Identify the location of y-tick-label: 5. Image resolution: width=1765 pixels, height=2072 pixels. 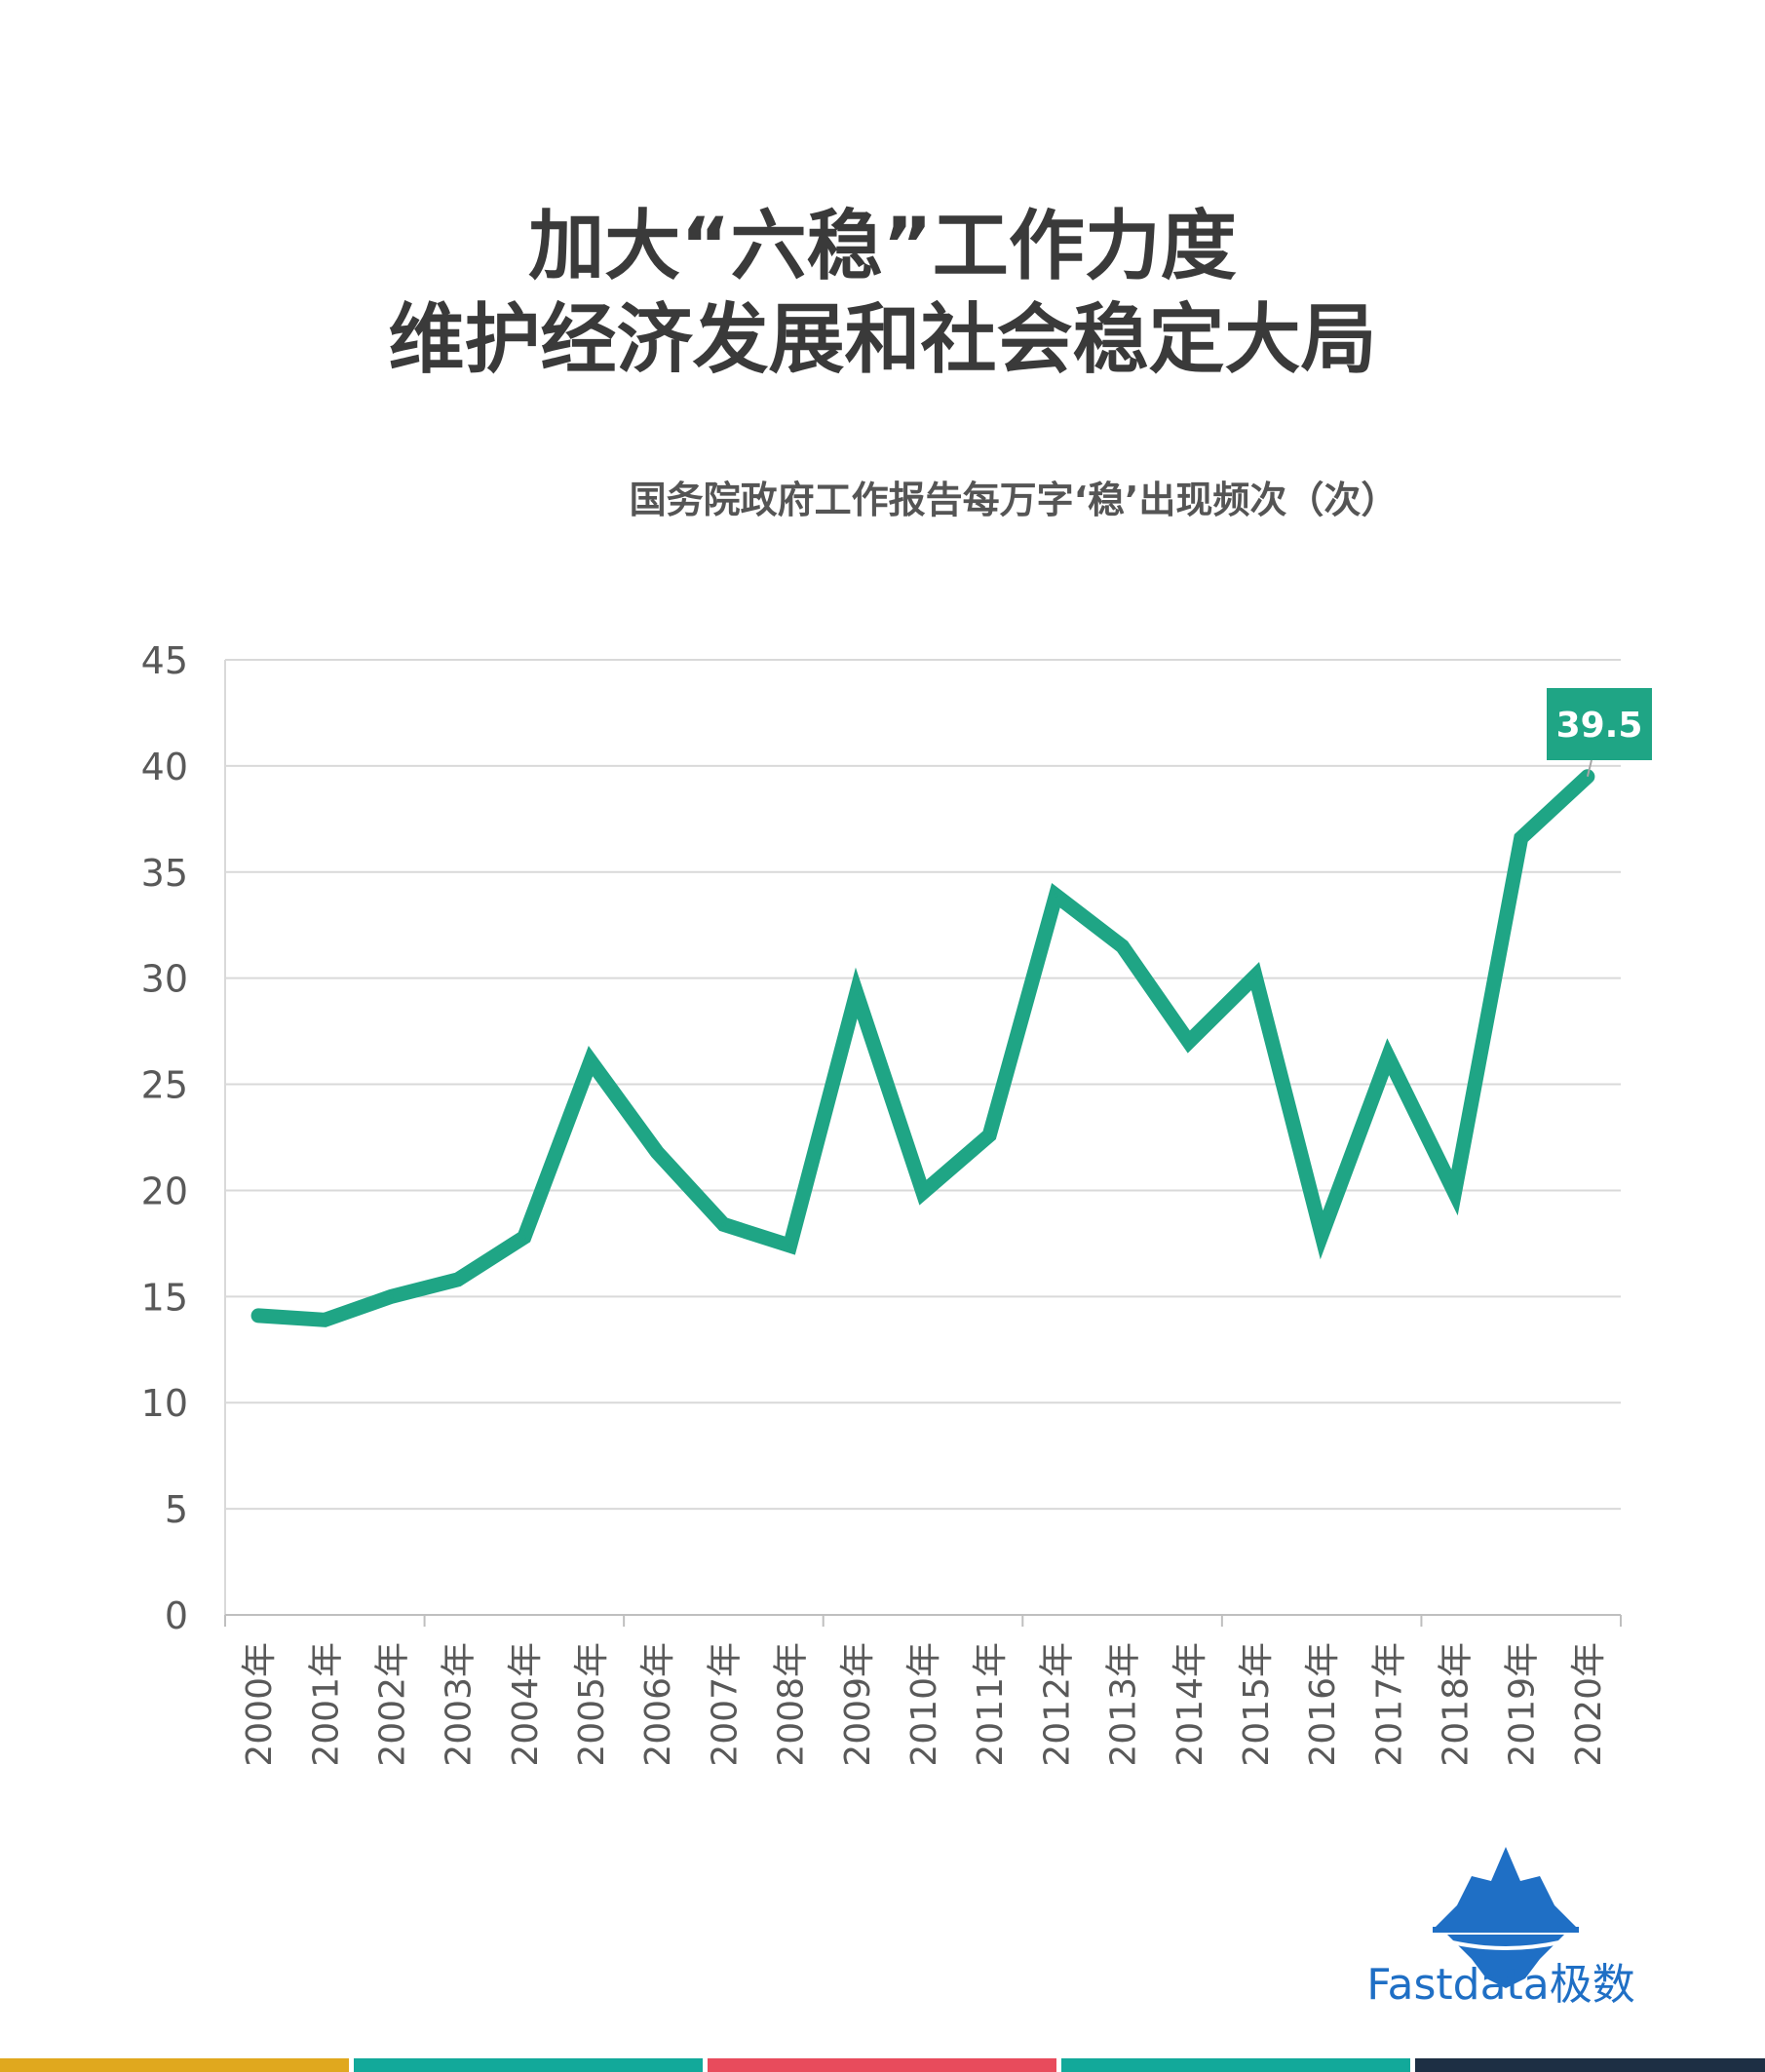
(176, 1509).